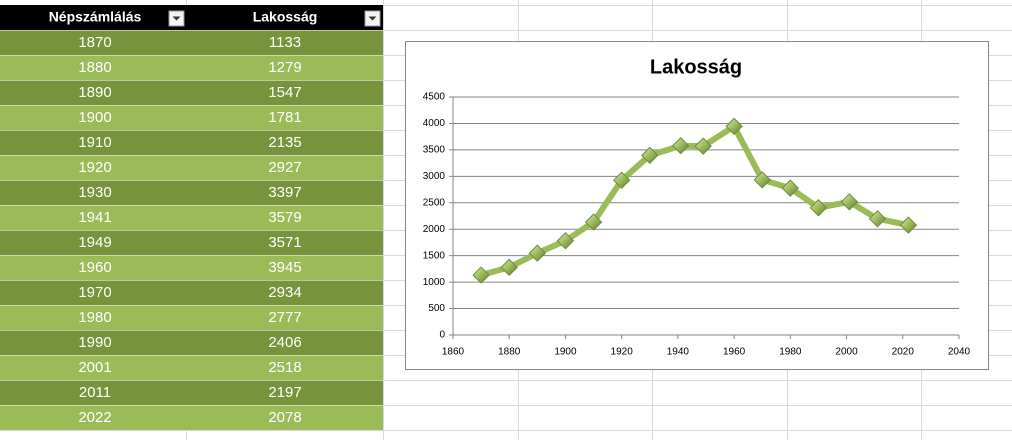 The width and height of the screenshot is (1012, 440). I want to click on x-tick-label: 2020, so click(903, 352).